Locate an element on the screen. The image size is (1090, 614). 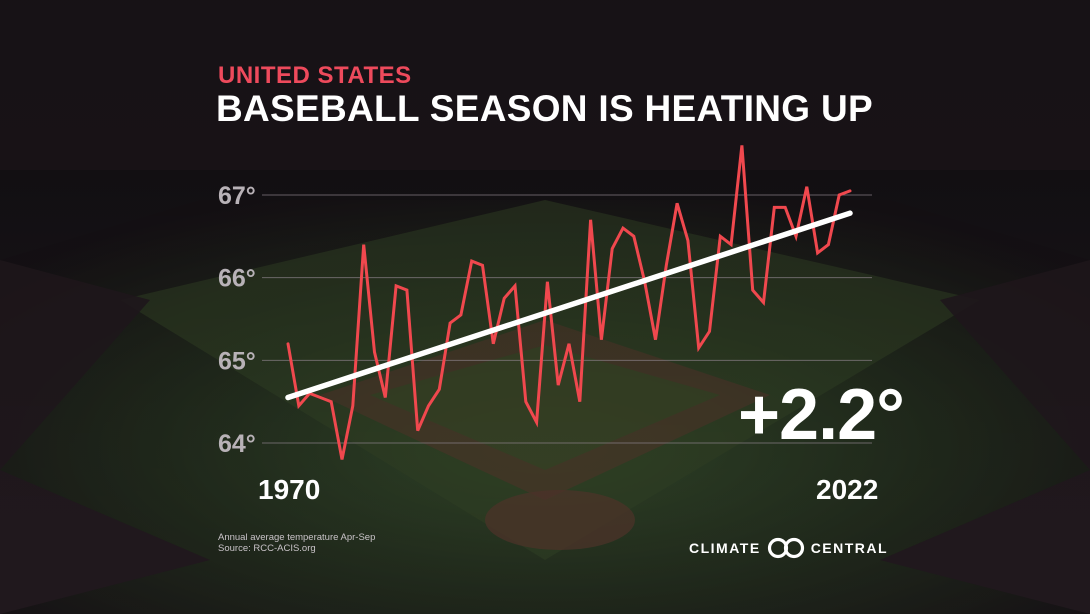
linked-rings-icon is located at coordinates (785, 548).